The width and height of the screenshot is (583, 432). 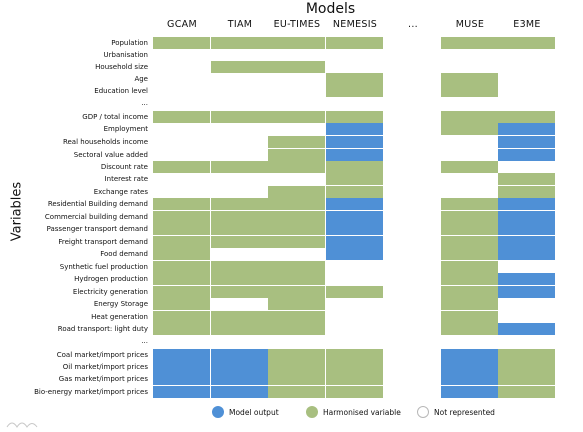 I want to click on row-label: Education level, so click(x=121, y=90).